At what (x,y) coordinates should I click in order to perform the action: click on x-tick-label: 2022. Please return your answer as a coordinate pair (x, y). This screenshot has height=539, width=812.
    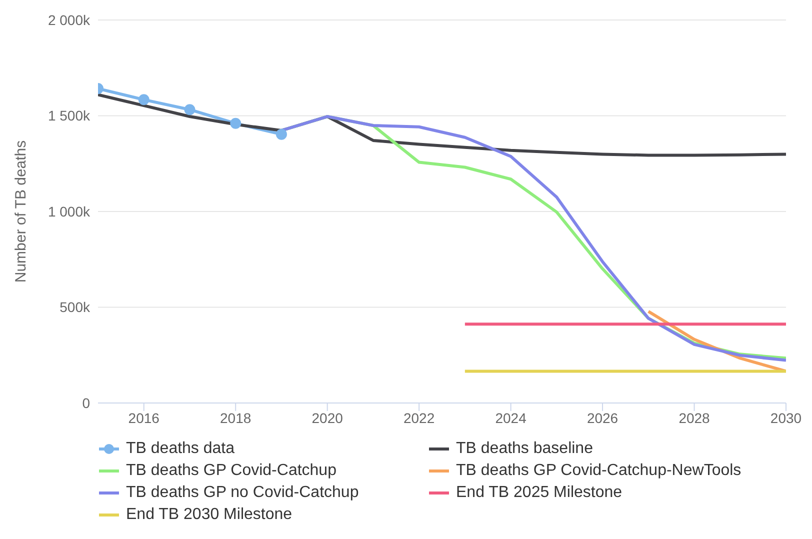
    Looking at the image, I should click on (419, 418).